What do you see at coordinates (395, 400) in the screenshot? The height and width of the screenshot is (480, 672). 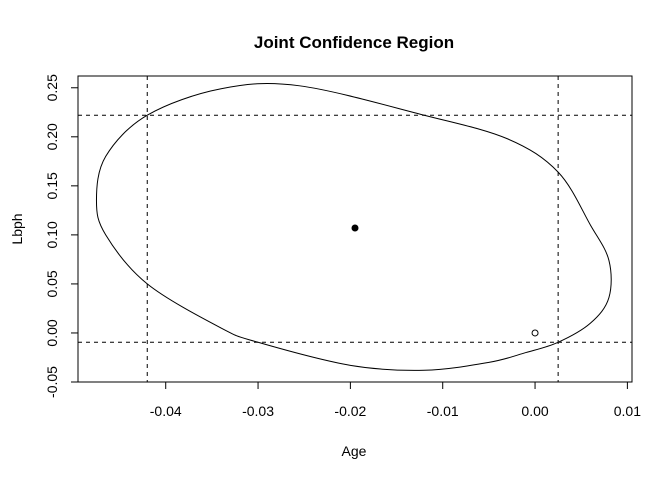 I see `x-axis: -0.04 -0.03 -0.02 -0.01 0.00 0.01` at bounding box center [395, 400].